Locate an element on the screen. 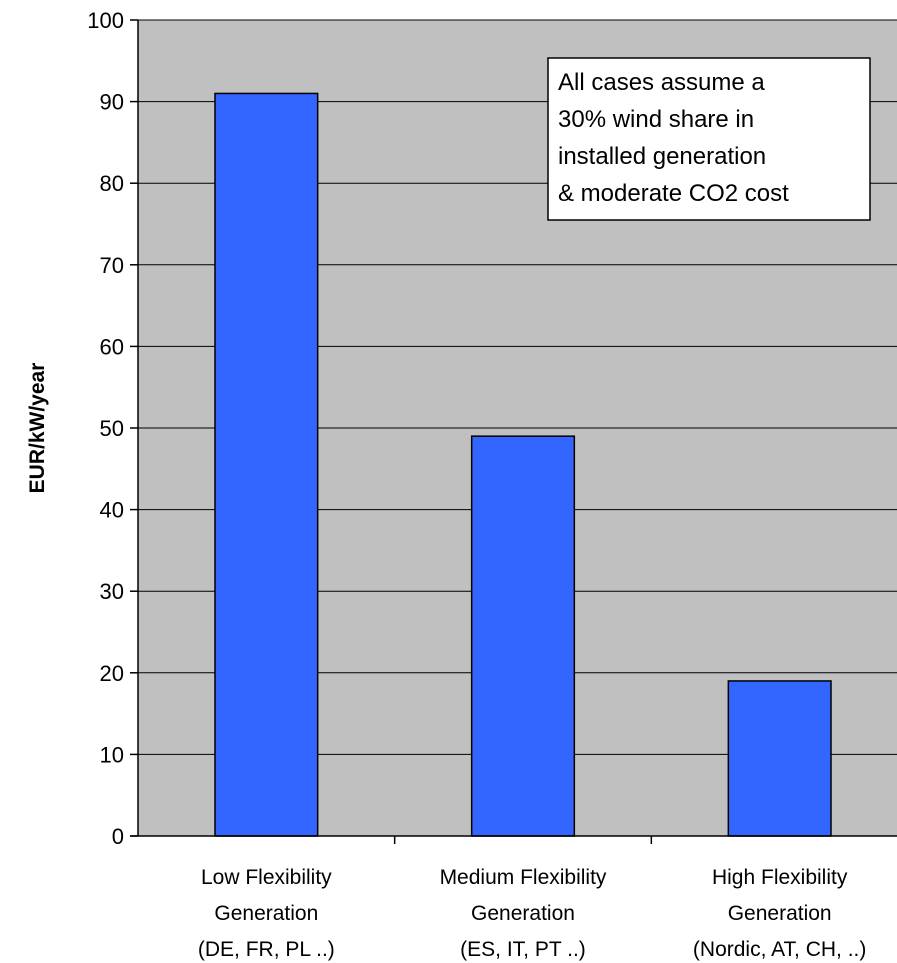  y-tick-label: 10 is located at coordinates (112, 754).